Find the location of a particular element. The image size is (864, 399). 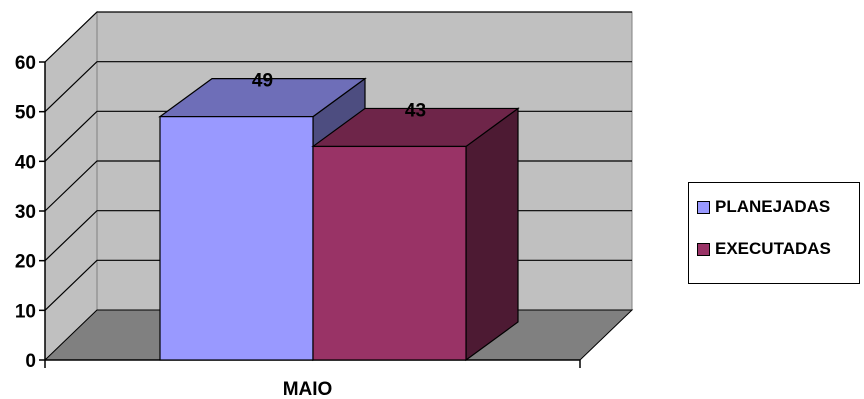

y-tick-label: 30 is located at coordinates (25, 212).